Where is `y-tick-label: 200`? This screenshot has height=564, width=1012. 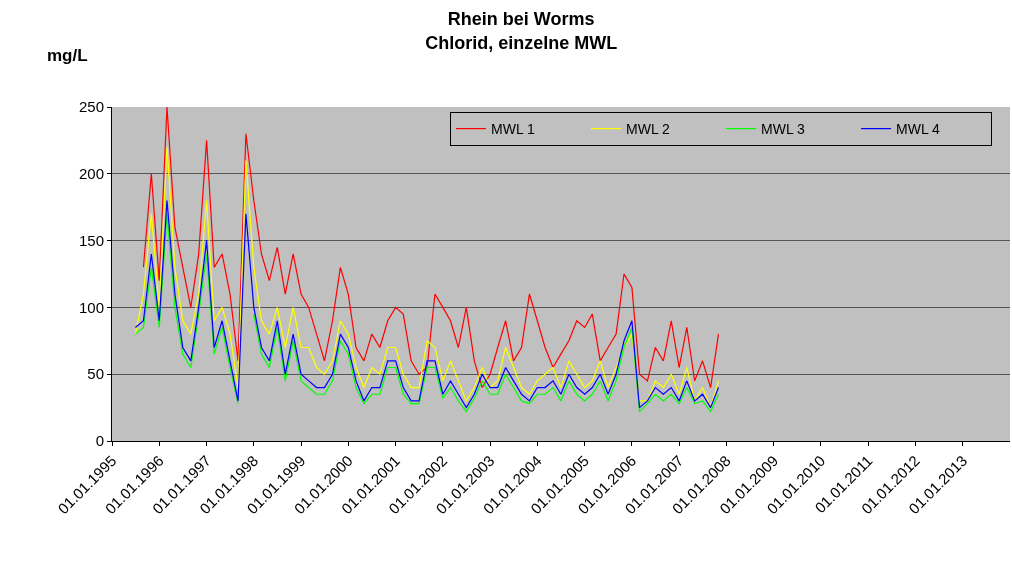 y-tick-label: 200 is located at coordinates (91, 174).